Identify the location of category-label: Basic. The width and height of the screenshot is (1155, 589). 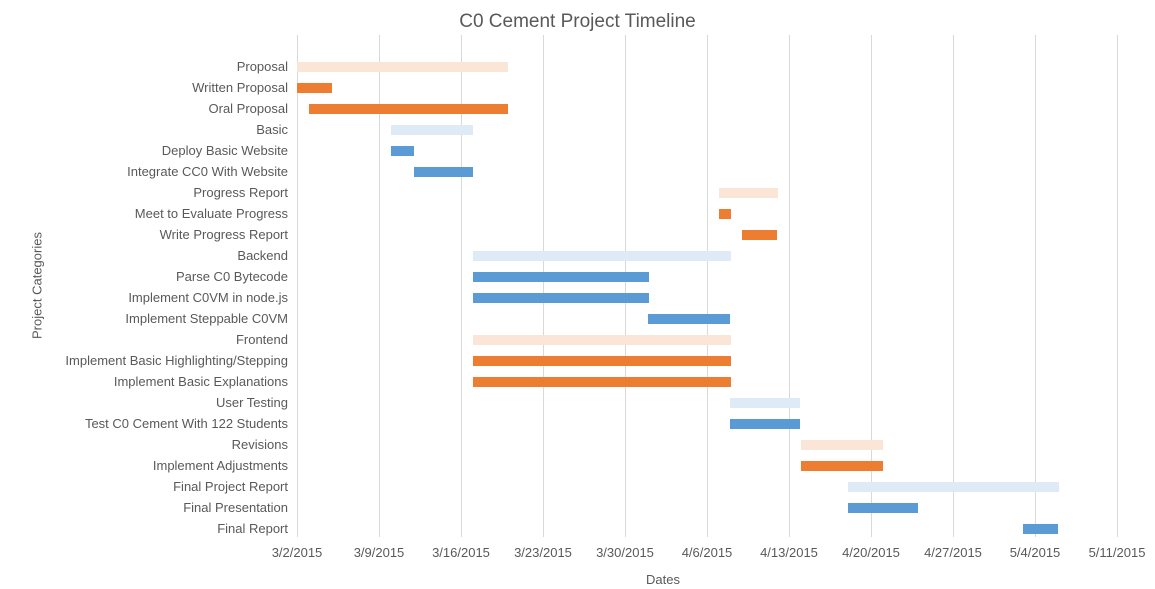
(272, 129).